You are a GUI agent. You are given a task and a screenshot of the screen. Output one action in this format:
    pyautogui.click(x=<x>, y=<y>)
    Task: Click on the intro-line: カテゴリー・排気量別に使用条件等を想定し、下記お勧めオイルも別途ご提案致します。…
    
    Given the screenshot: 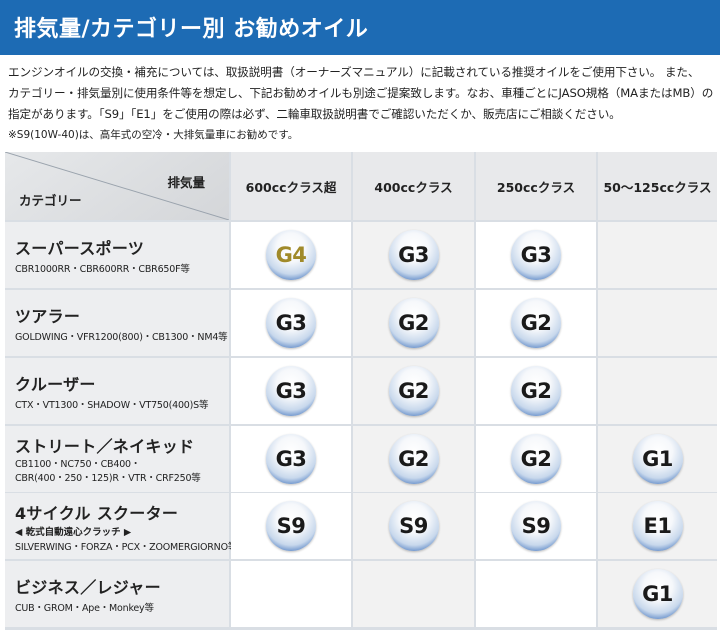 What is the action you would take?
    pyautogui.click(x=361, y=93)
    